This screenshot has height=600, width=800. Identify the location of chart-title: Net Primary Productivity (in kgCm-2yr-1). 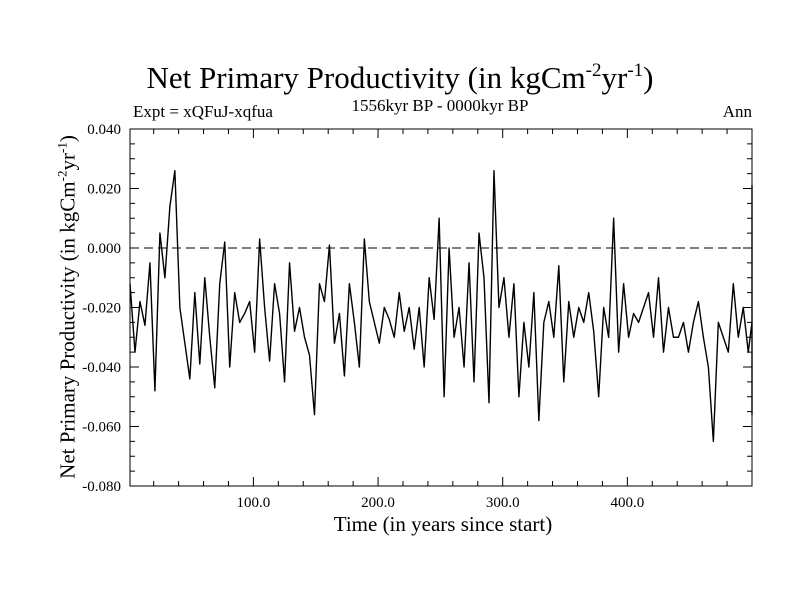
(400, 77).